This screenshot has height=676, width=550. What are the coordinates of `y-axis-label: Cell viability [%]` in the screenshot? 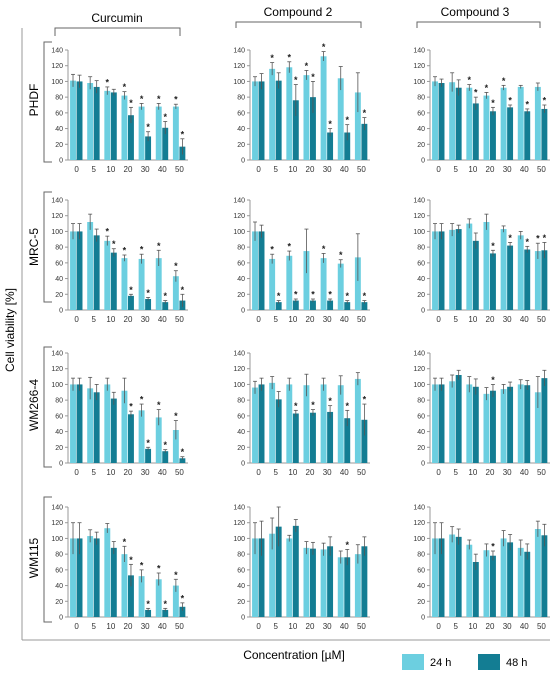 It's located at (10, 330).